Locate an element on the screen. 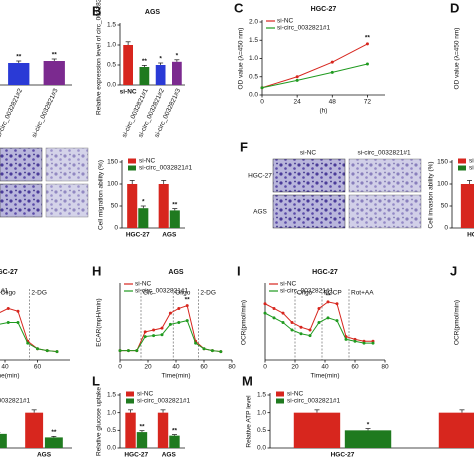 The width and height of the screenshot is (474, 474). x-tick-label: 60 is located at coordinates (204, 367).